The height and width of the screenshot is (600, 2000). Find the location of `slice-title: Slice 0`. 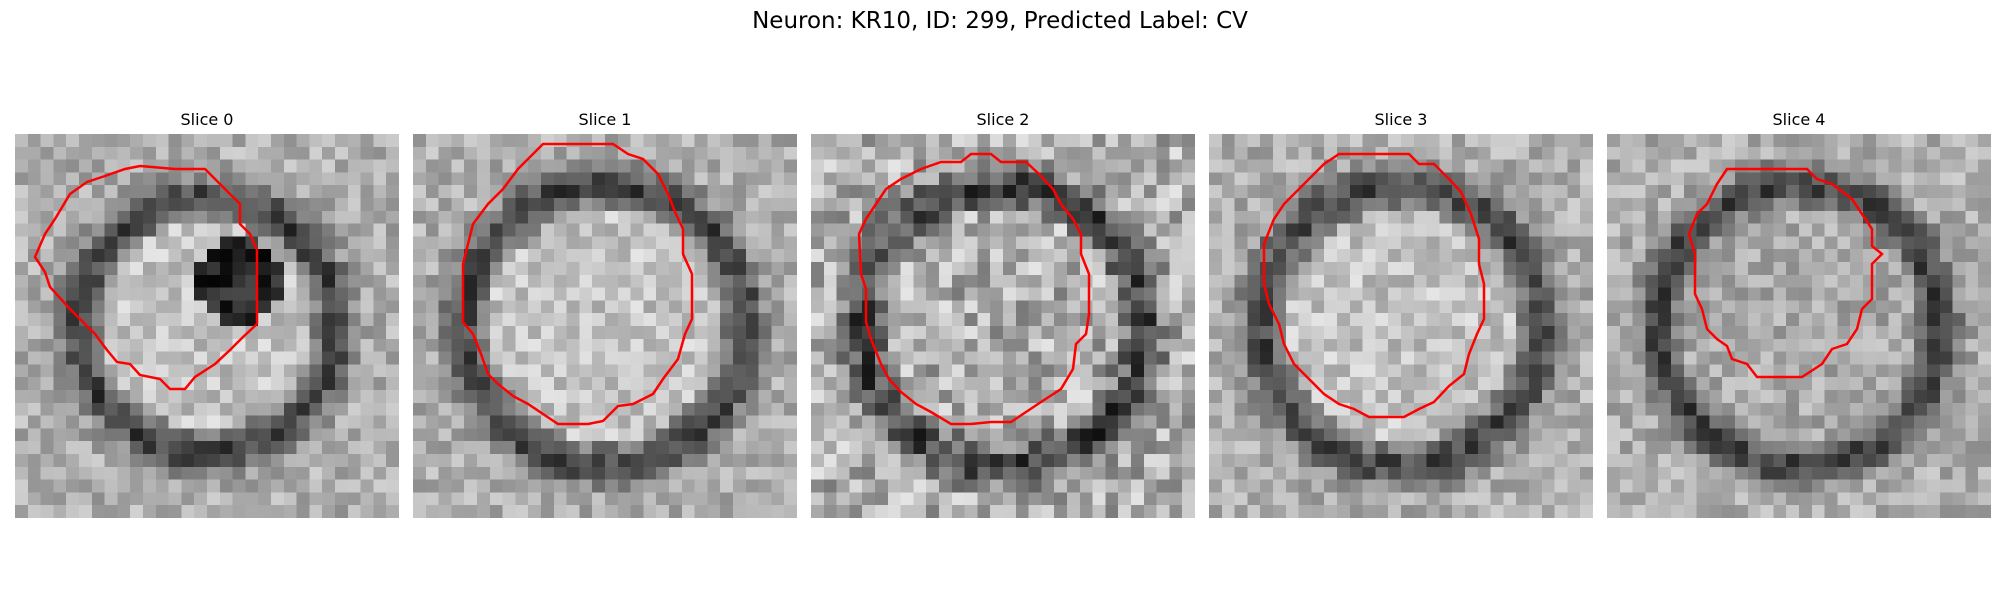

slice-title: Slice 0 is located at coordinates (207, 119).